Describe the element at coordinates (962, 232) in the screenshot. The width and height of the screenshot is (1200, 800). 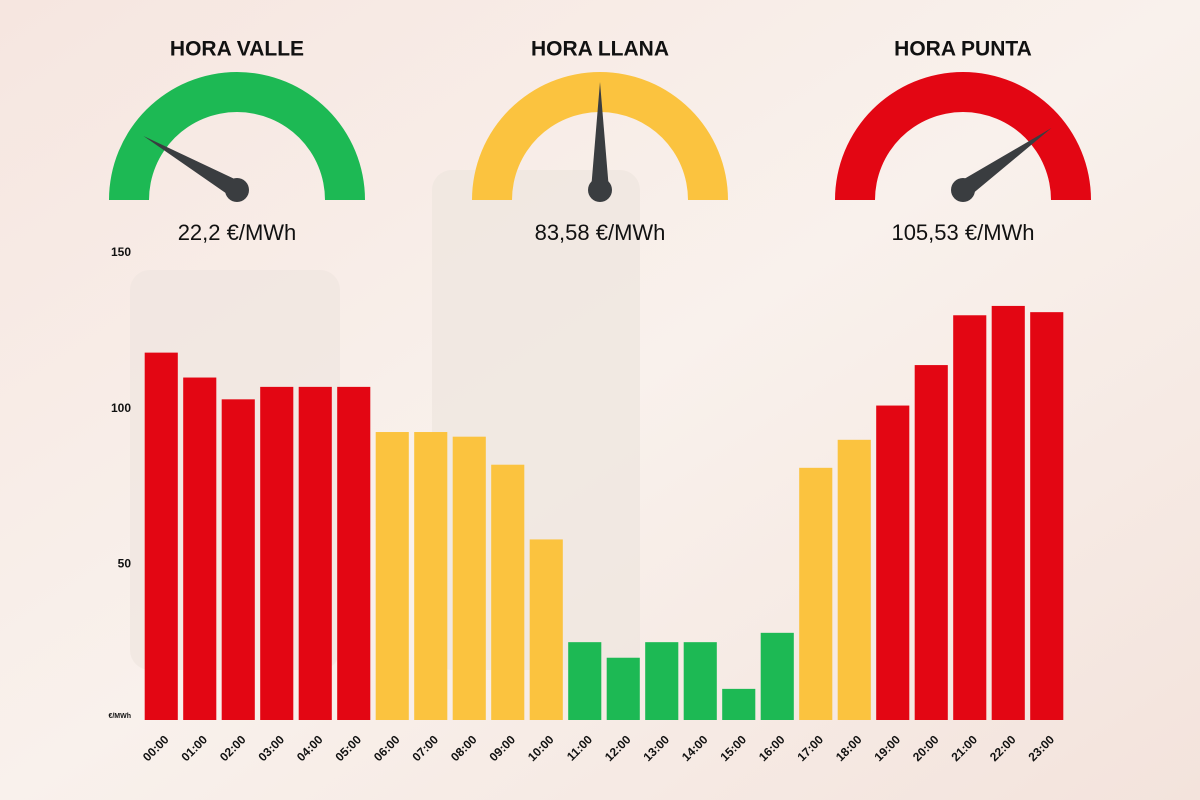
I see `gauge-value: 105,53 €/MWh` at that location.